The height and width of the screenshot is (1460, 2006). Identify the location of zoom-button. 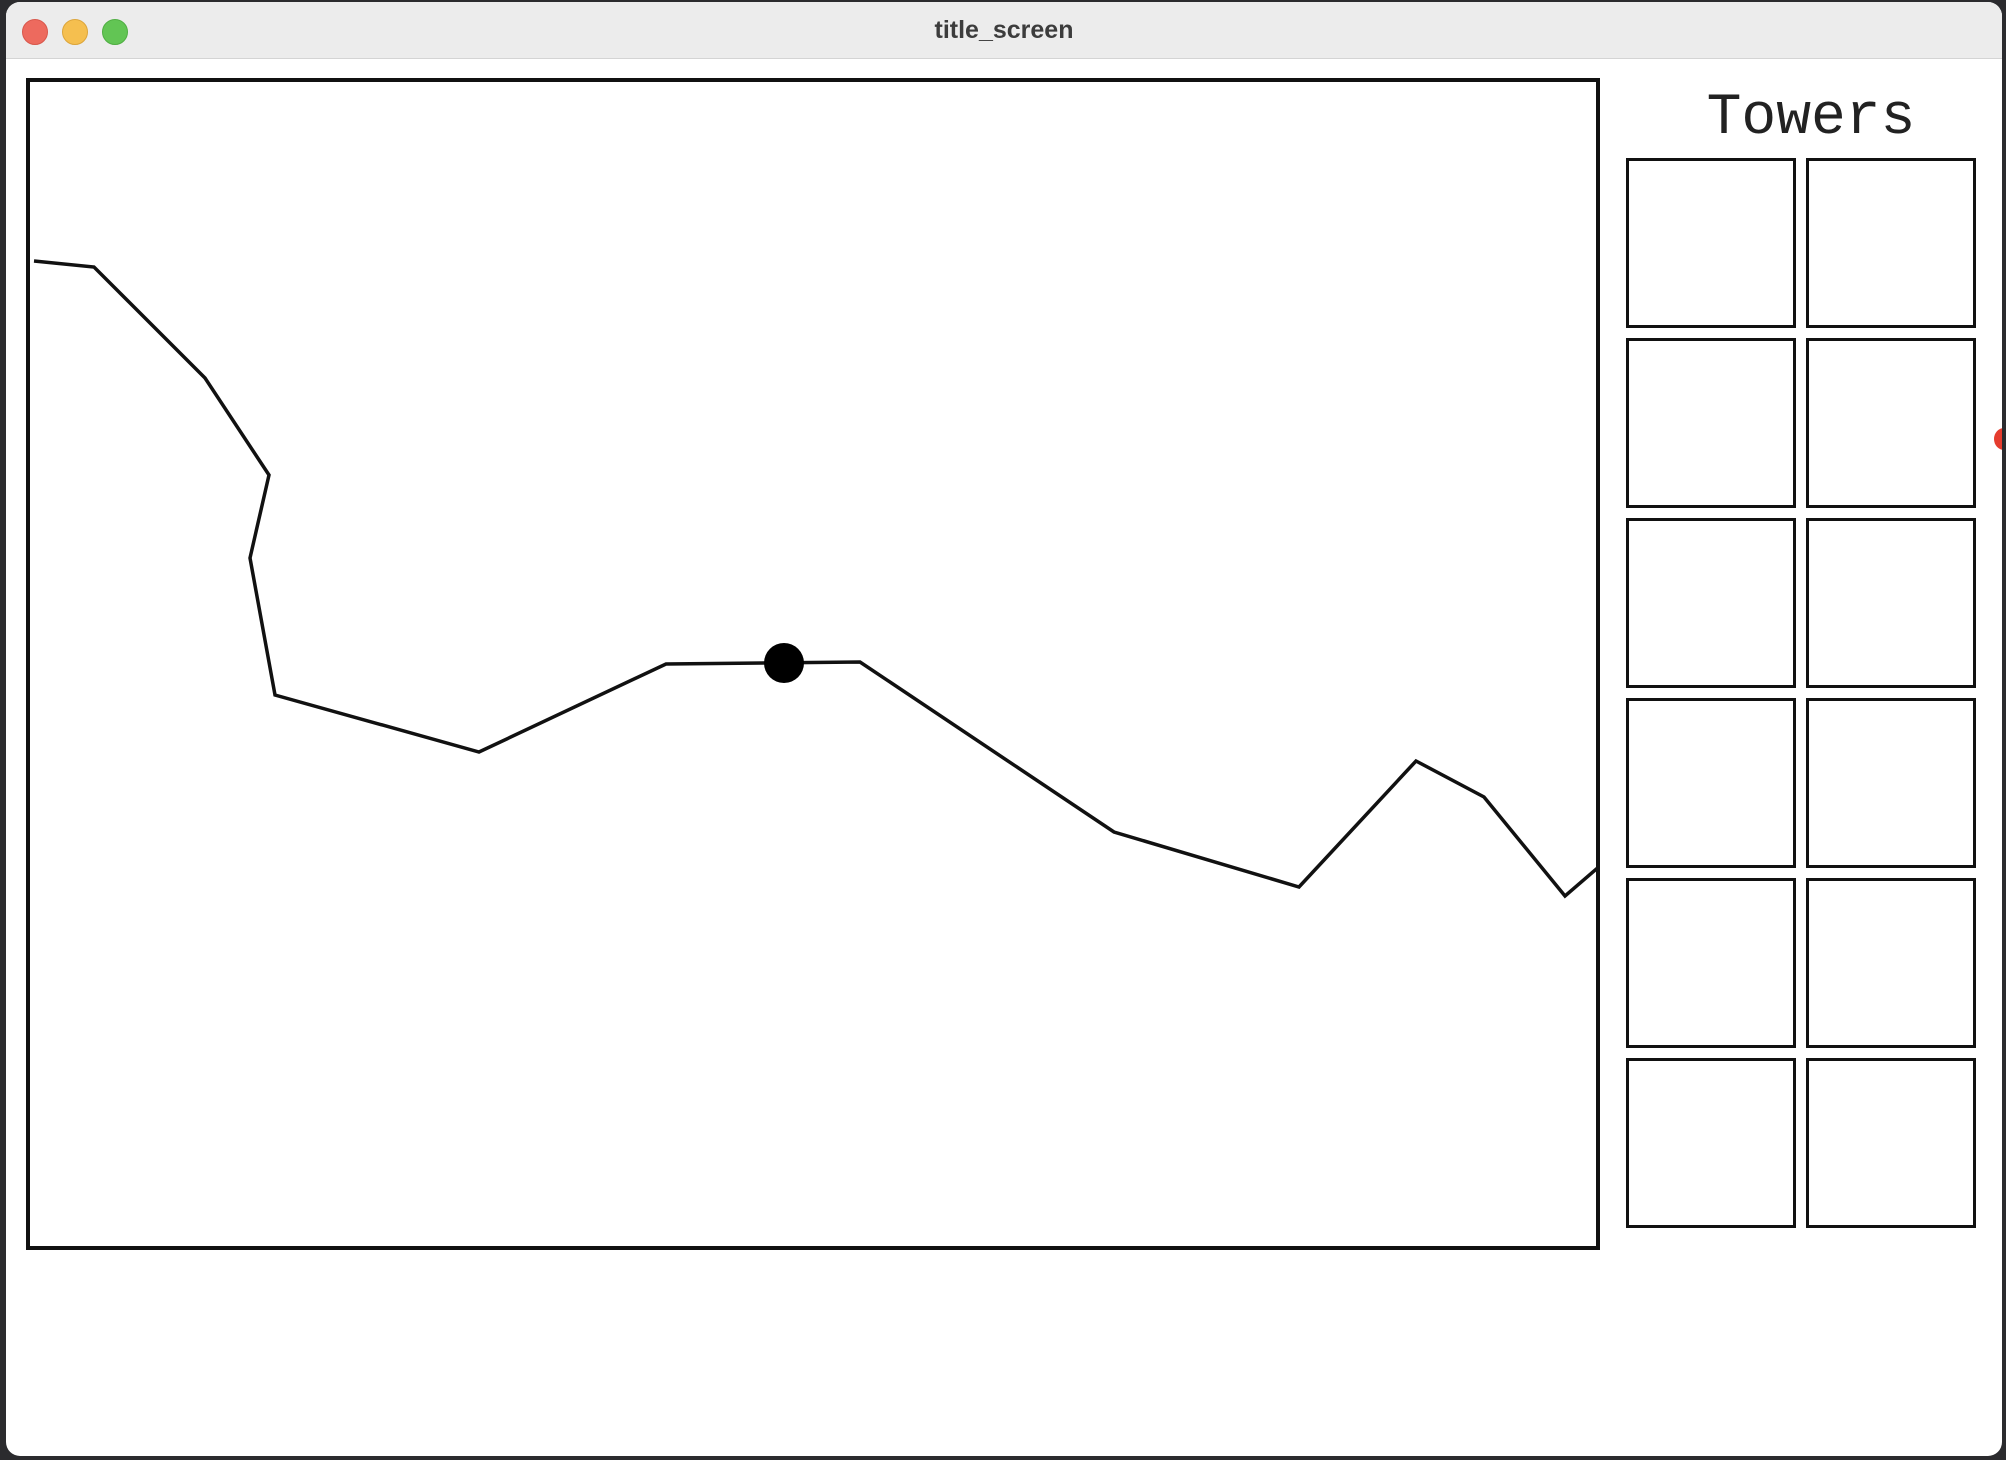
(115, 32).